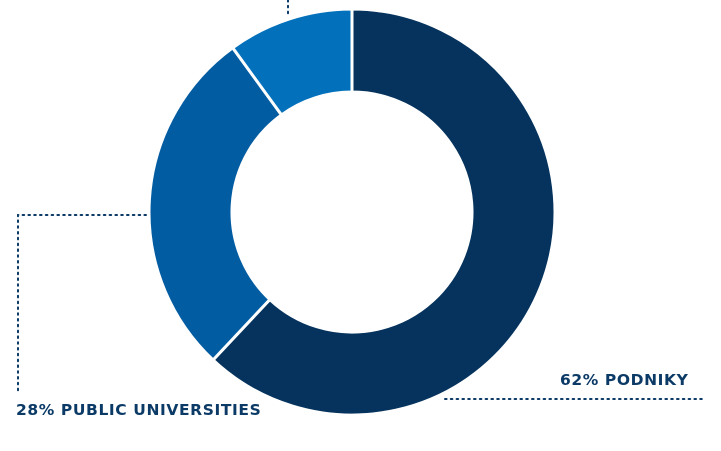  Describe the element at coordinates (215, 204) in the screenshot. I see `donut-slice-public-universities` at that location.